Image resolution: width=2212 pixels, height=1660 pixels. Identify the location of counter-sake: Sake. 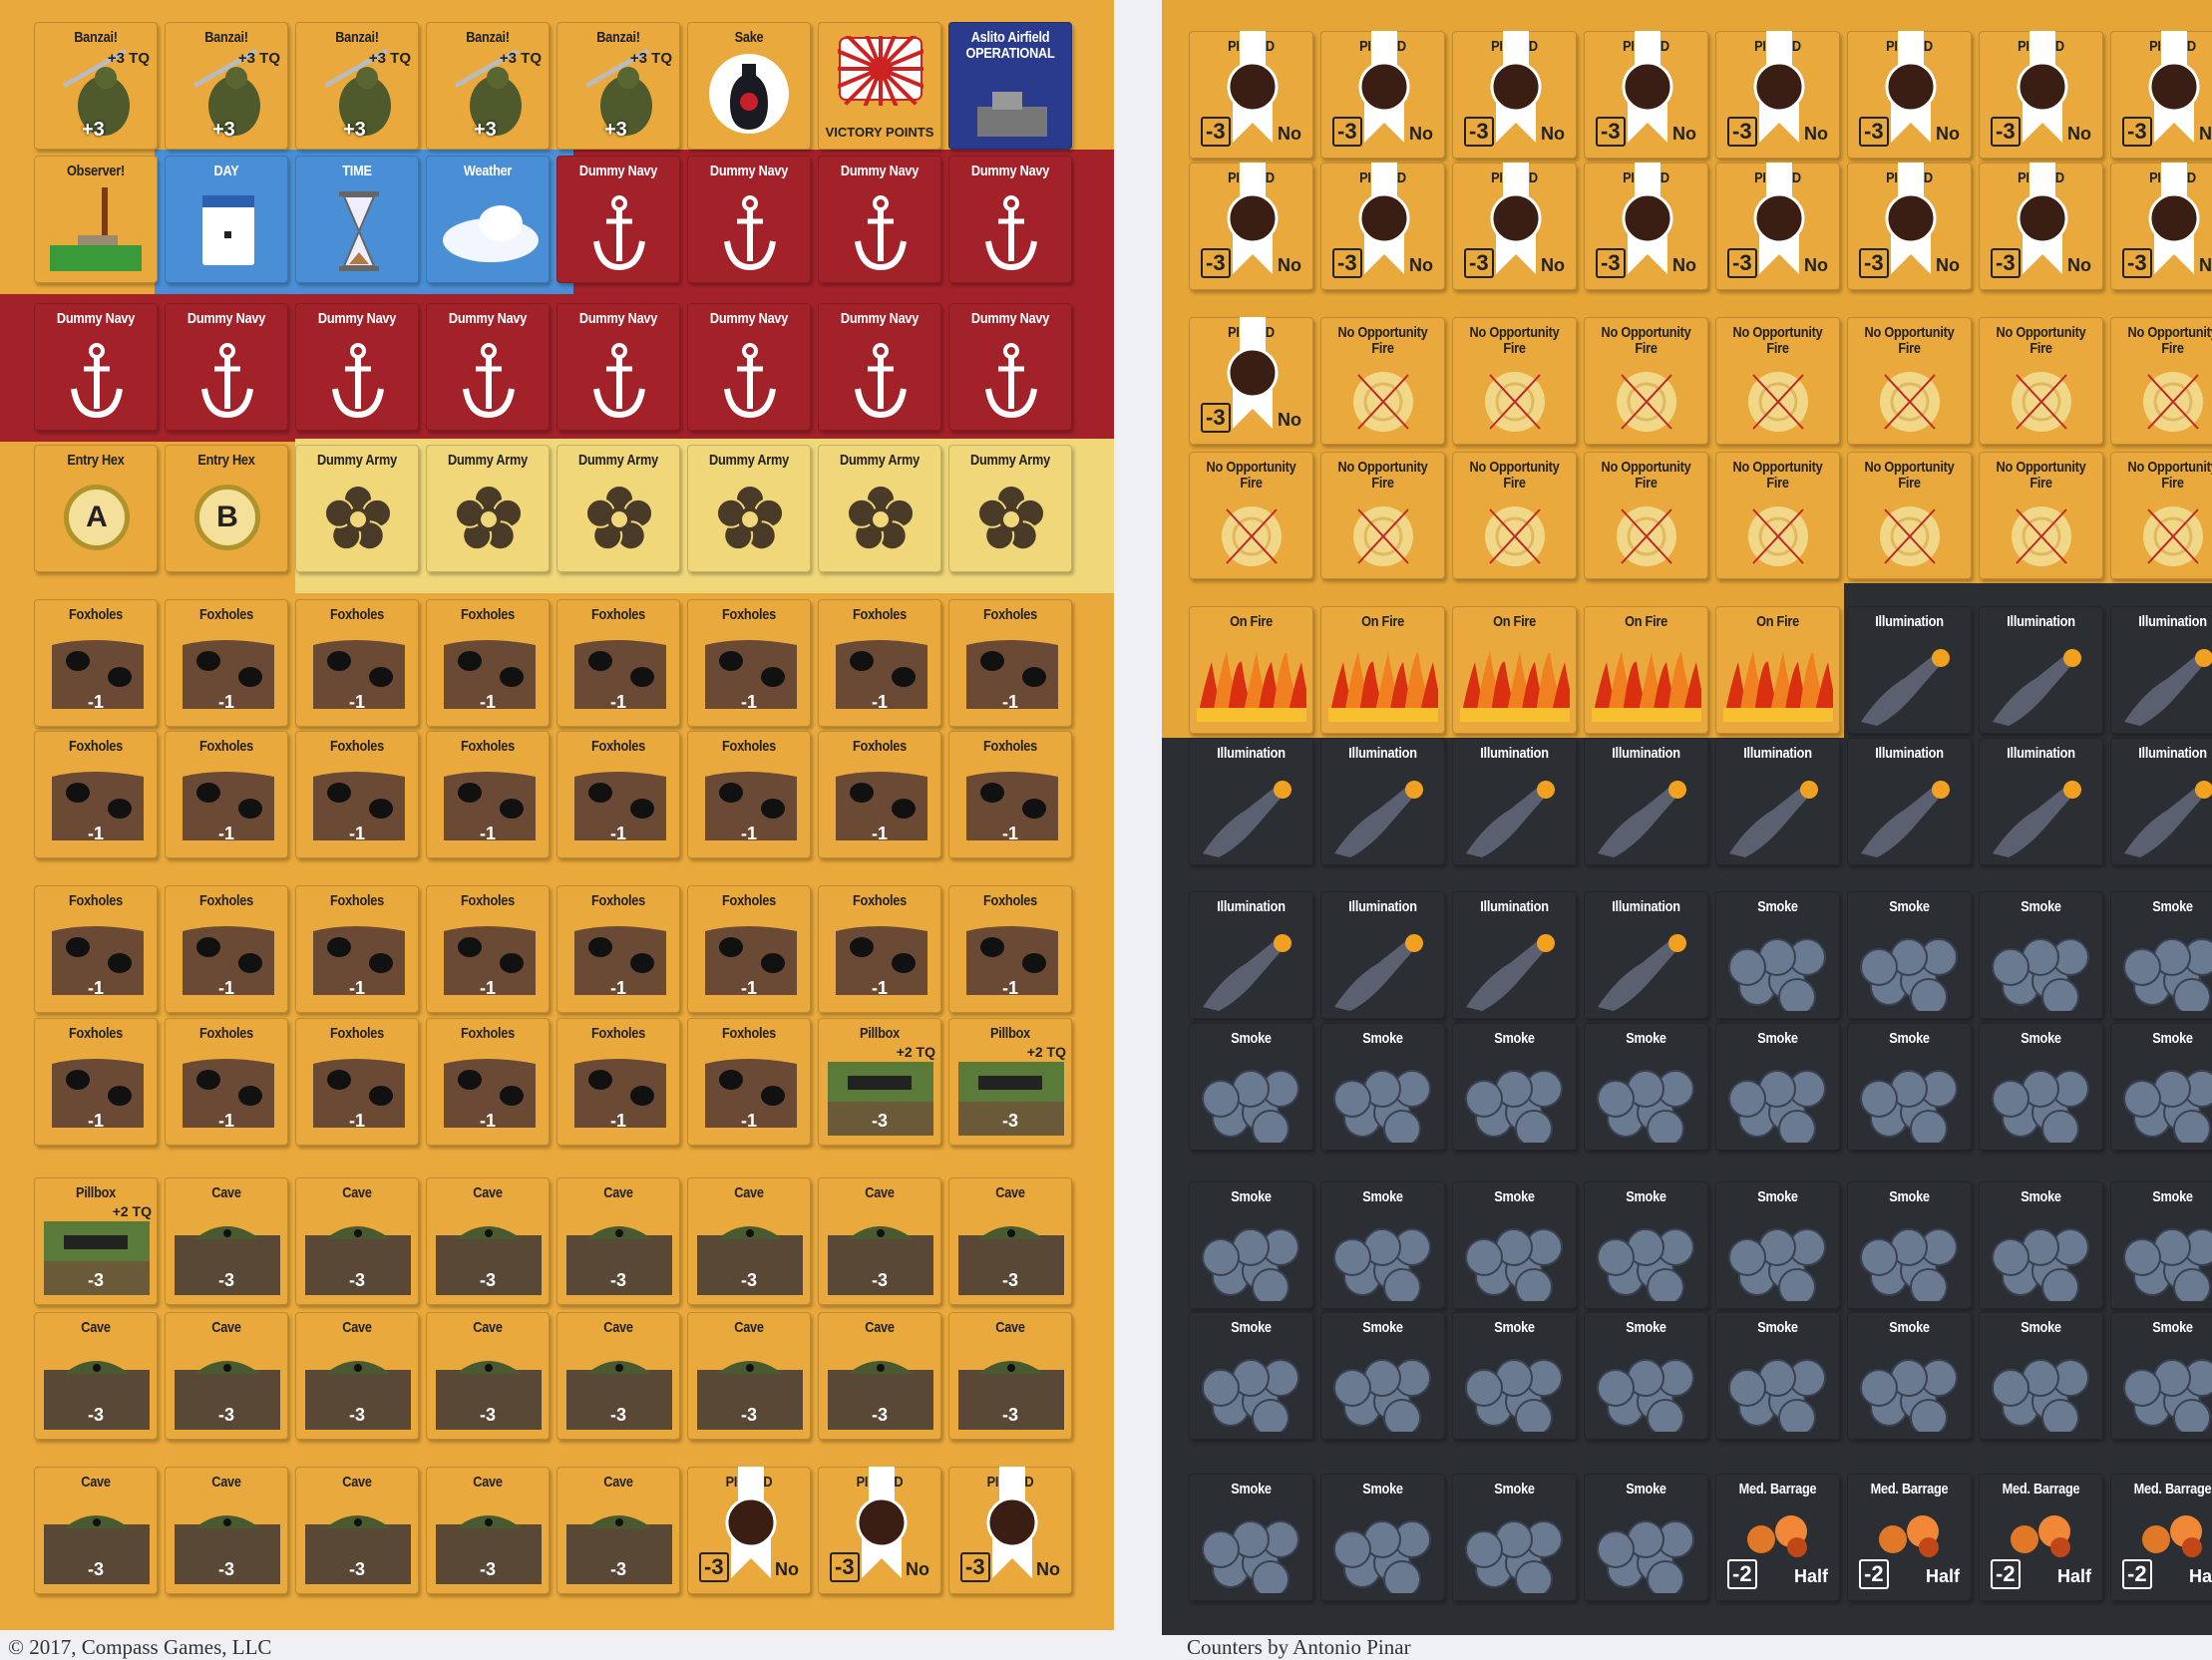
(749, 86).